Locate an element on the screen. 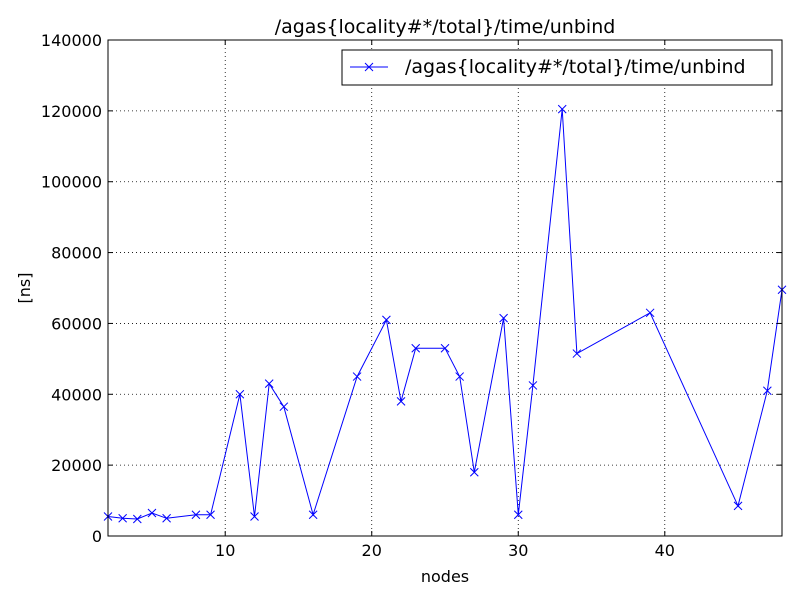 The width and height of the screenshot is (800, 600). y-tick-label: 140000 is located at coordinates (71, 40).